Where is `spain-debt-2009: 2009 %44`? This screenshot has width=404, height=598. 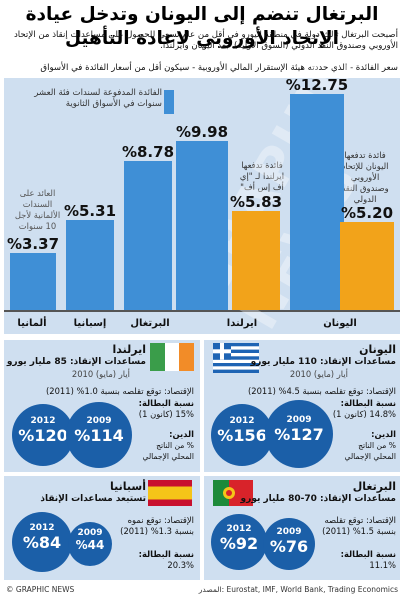
spain-debt-2009: 2009 %44 is located at coordinates (90, 544).